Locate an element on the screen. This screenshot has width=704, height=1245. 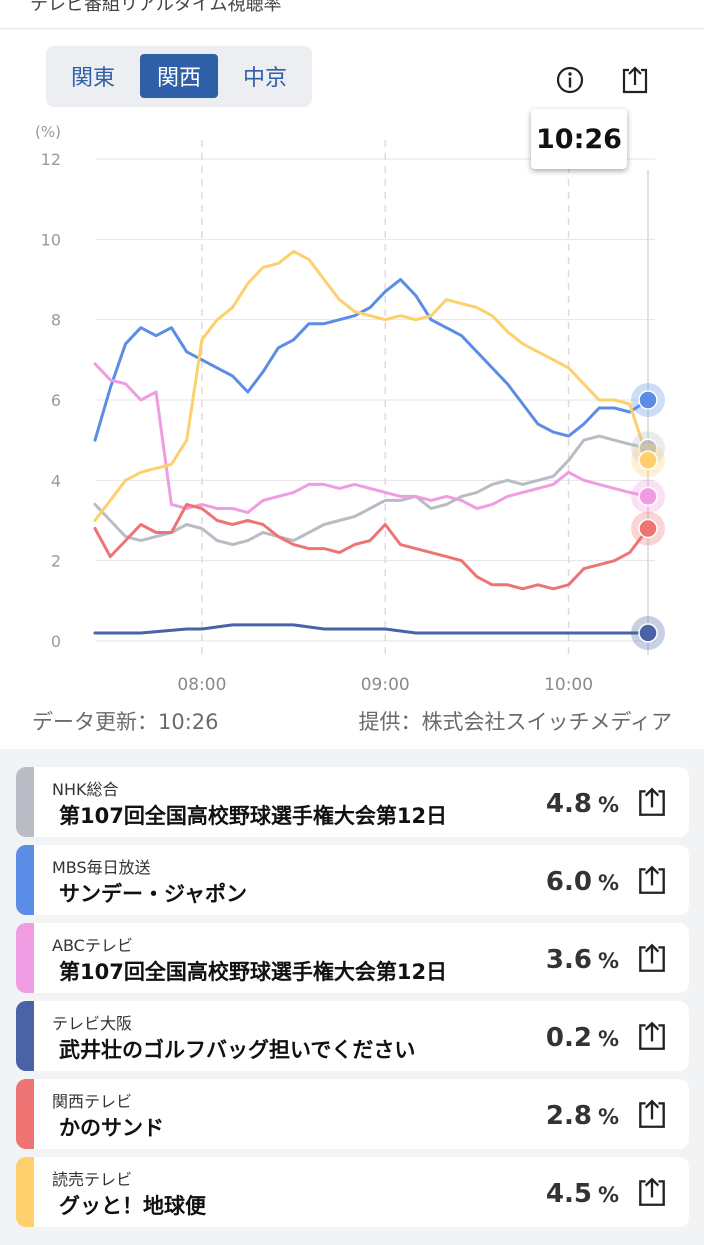
rating-value: 3.6% is located at coordinates (582, 960).